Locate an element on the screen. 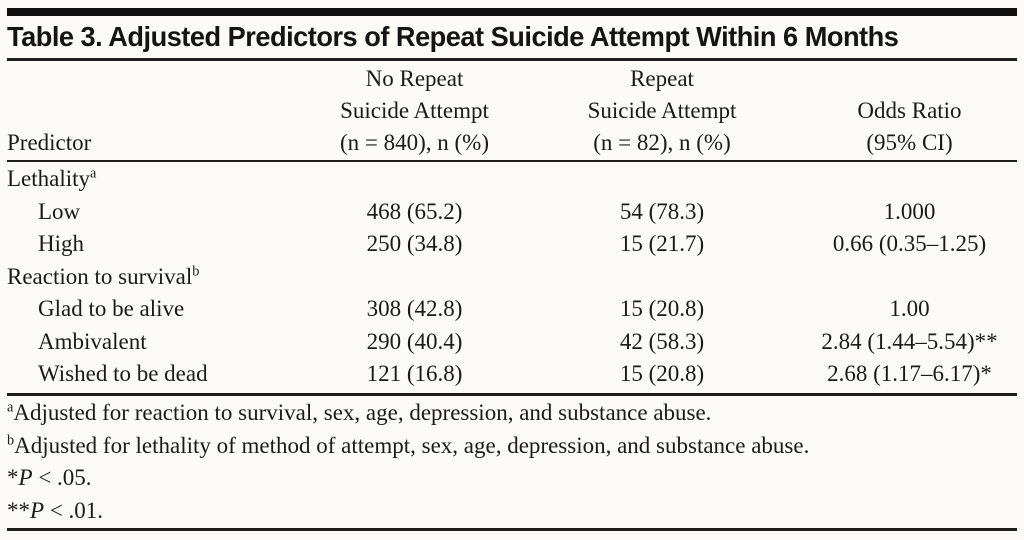  repeat-value: 54 (78.3) is located at coordinates (662, 211).